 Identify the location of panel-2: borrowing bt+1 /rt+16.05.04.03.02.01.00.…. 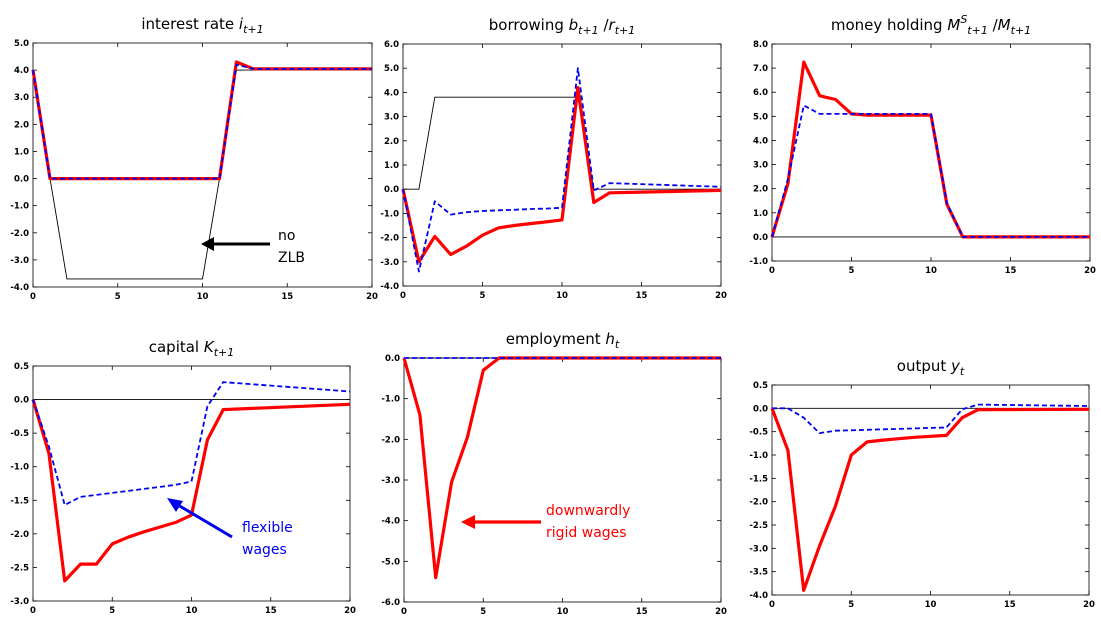
(553, 158).